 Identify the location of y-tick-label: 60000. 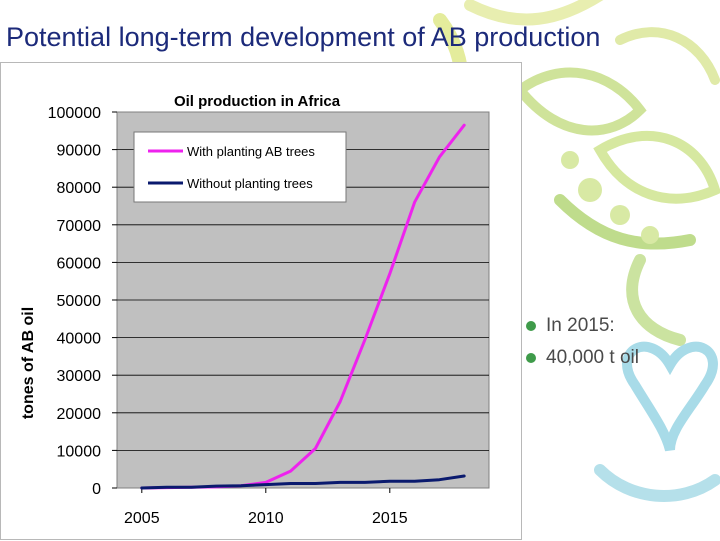
(79, 263).